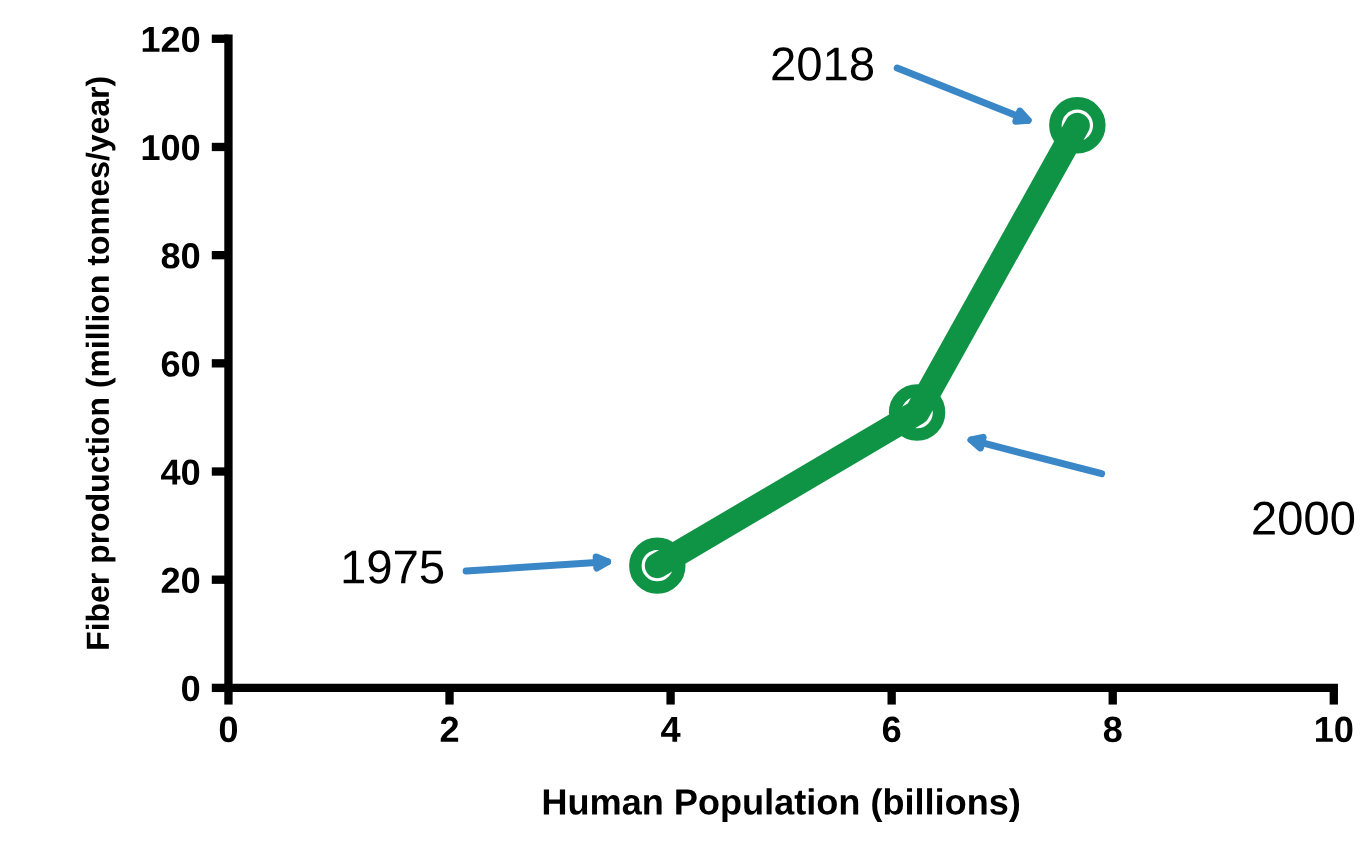 This screenshot has width=1368, height=843. What do you see at coordinates (171, 147) in the screenshot?
I see `y-tick-label: 100` at bounding box center [171, 147].